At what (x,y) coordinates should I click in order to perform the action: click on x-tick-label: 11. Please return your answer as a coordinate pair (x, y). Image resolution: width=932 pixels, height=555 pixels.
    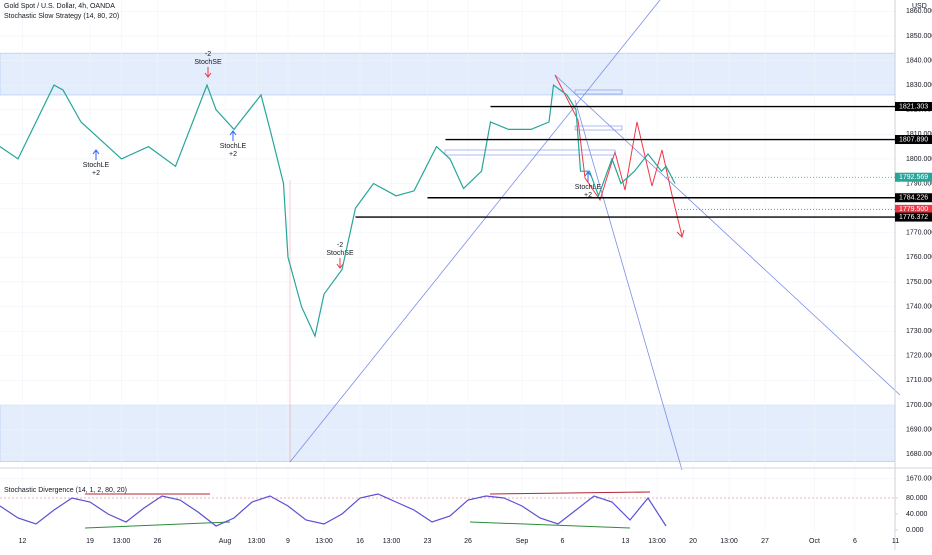
    Looking at the image, I should click on (895, 541).